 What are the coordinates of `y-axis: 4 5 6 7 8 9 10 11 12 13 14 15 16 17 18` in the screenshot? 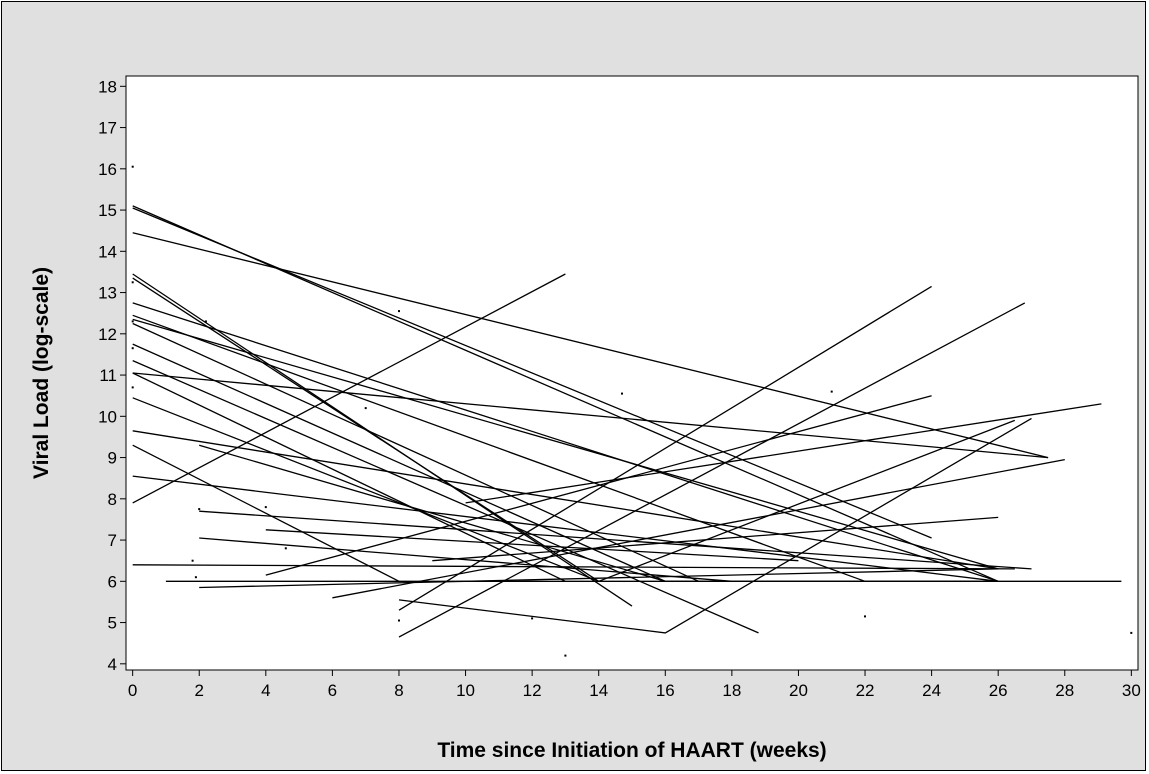 It's located at (112, 375).